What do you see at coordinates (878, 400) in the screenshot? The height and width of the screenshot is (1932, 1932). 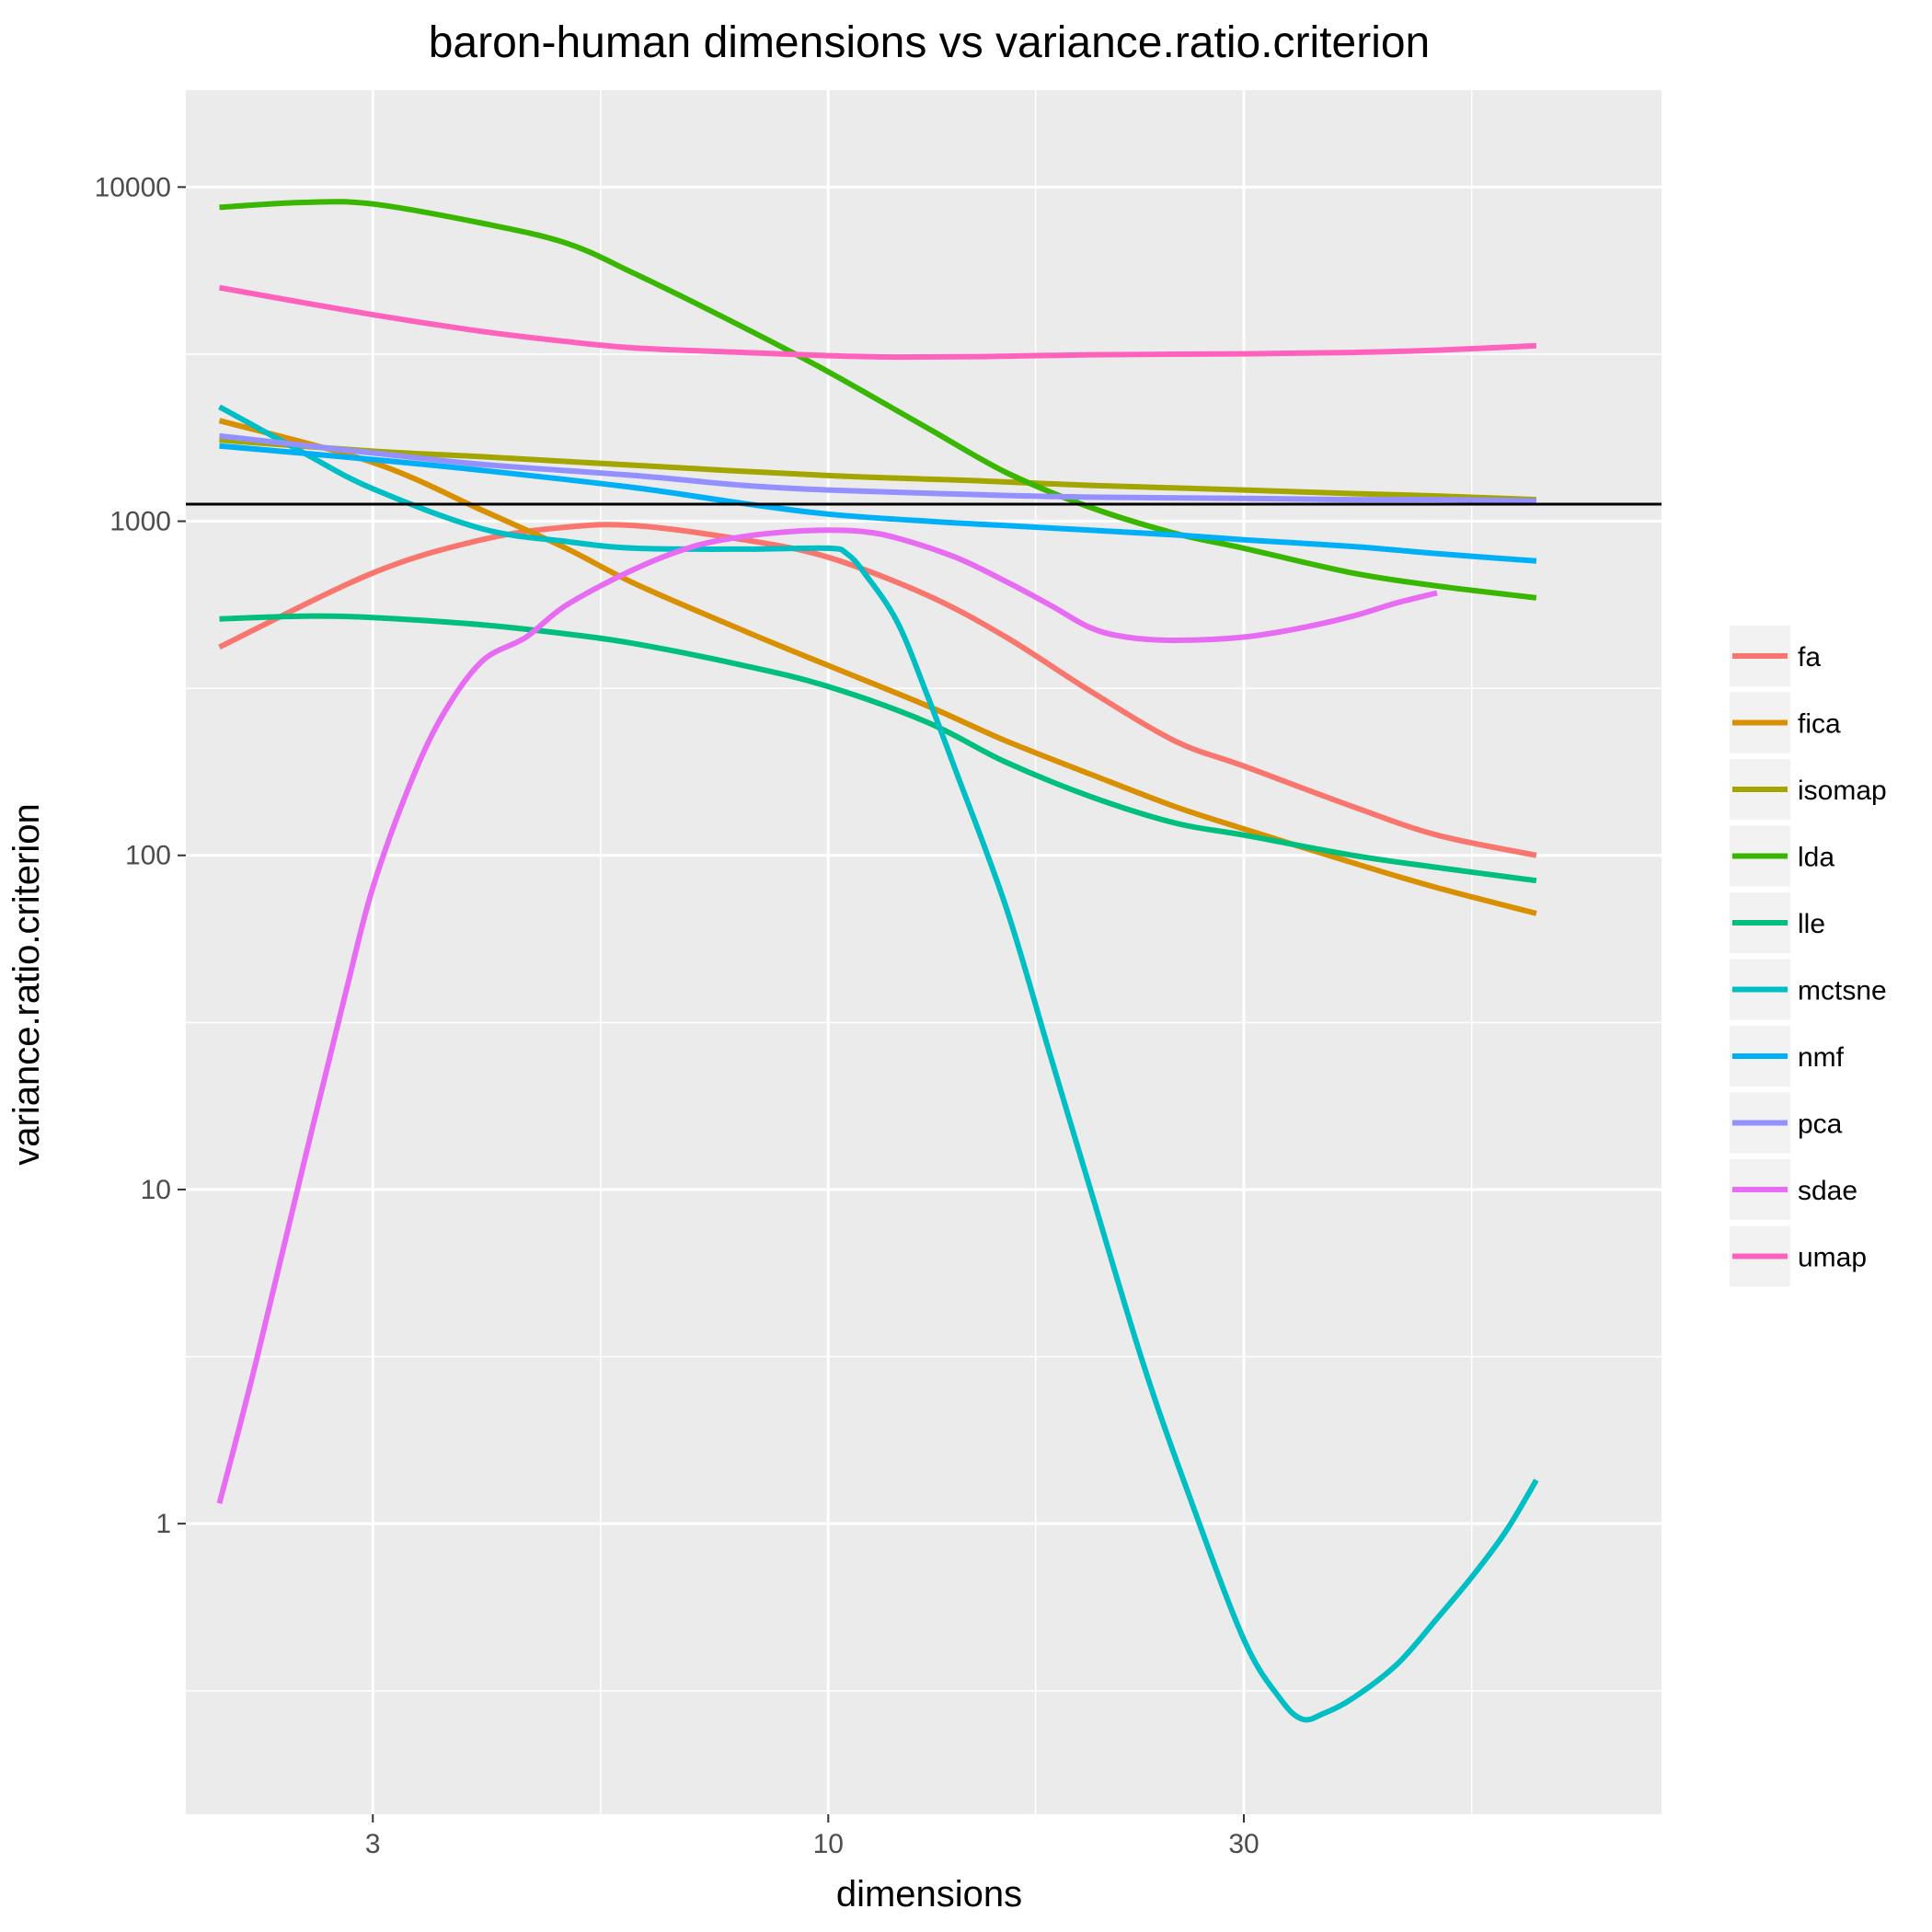 I see `series-line-lda` at bounding box center [878, 400].